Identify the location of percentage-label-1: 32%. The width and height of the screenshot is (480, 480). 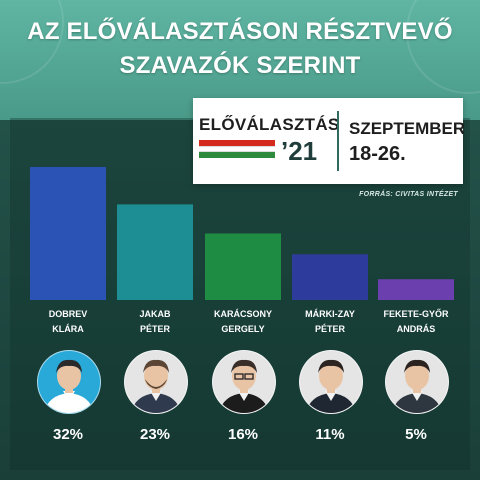
(68, 434).